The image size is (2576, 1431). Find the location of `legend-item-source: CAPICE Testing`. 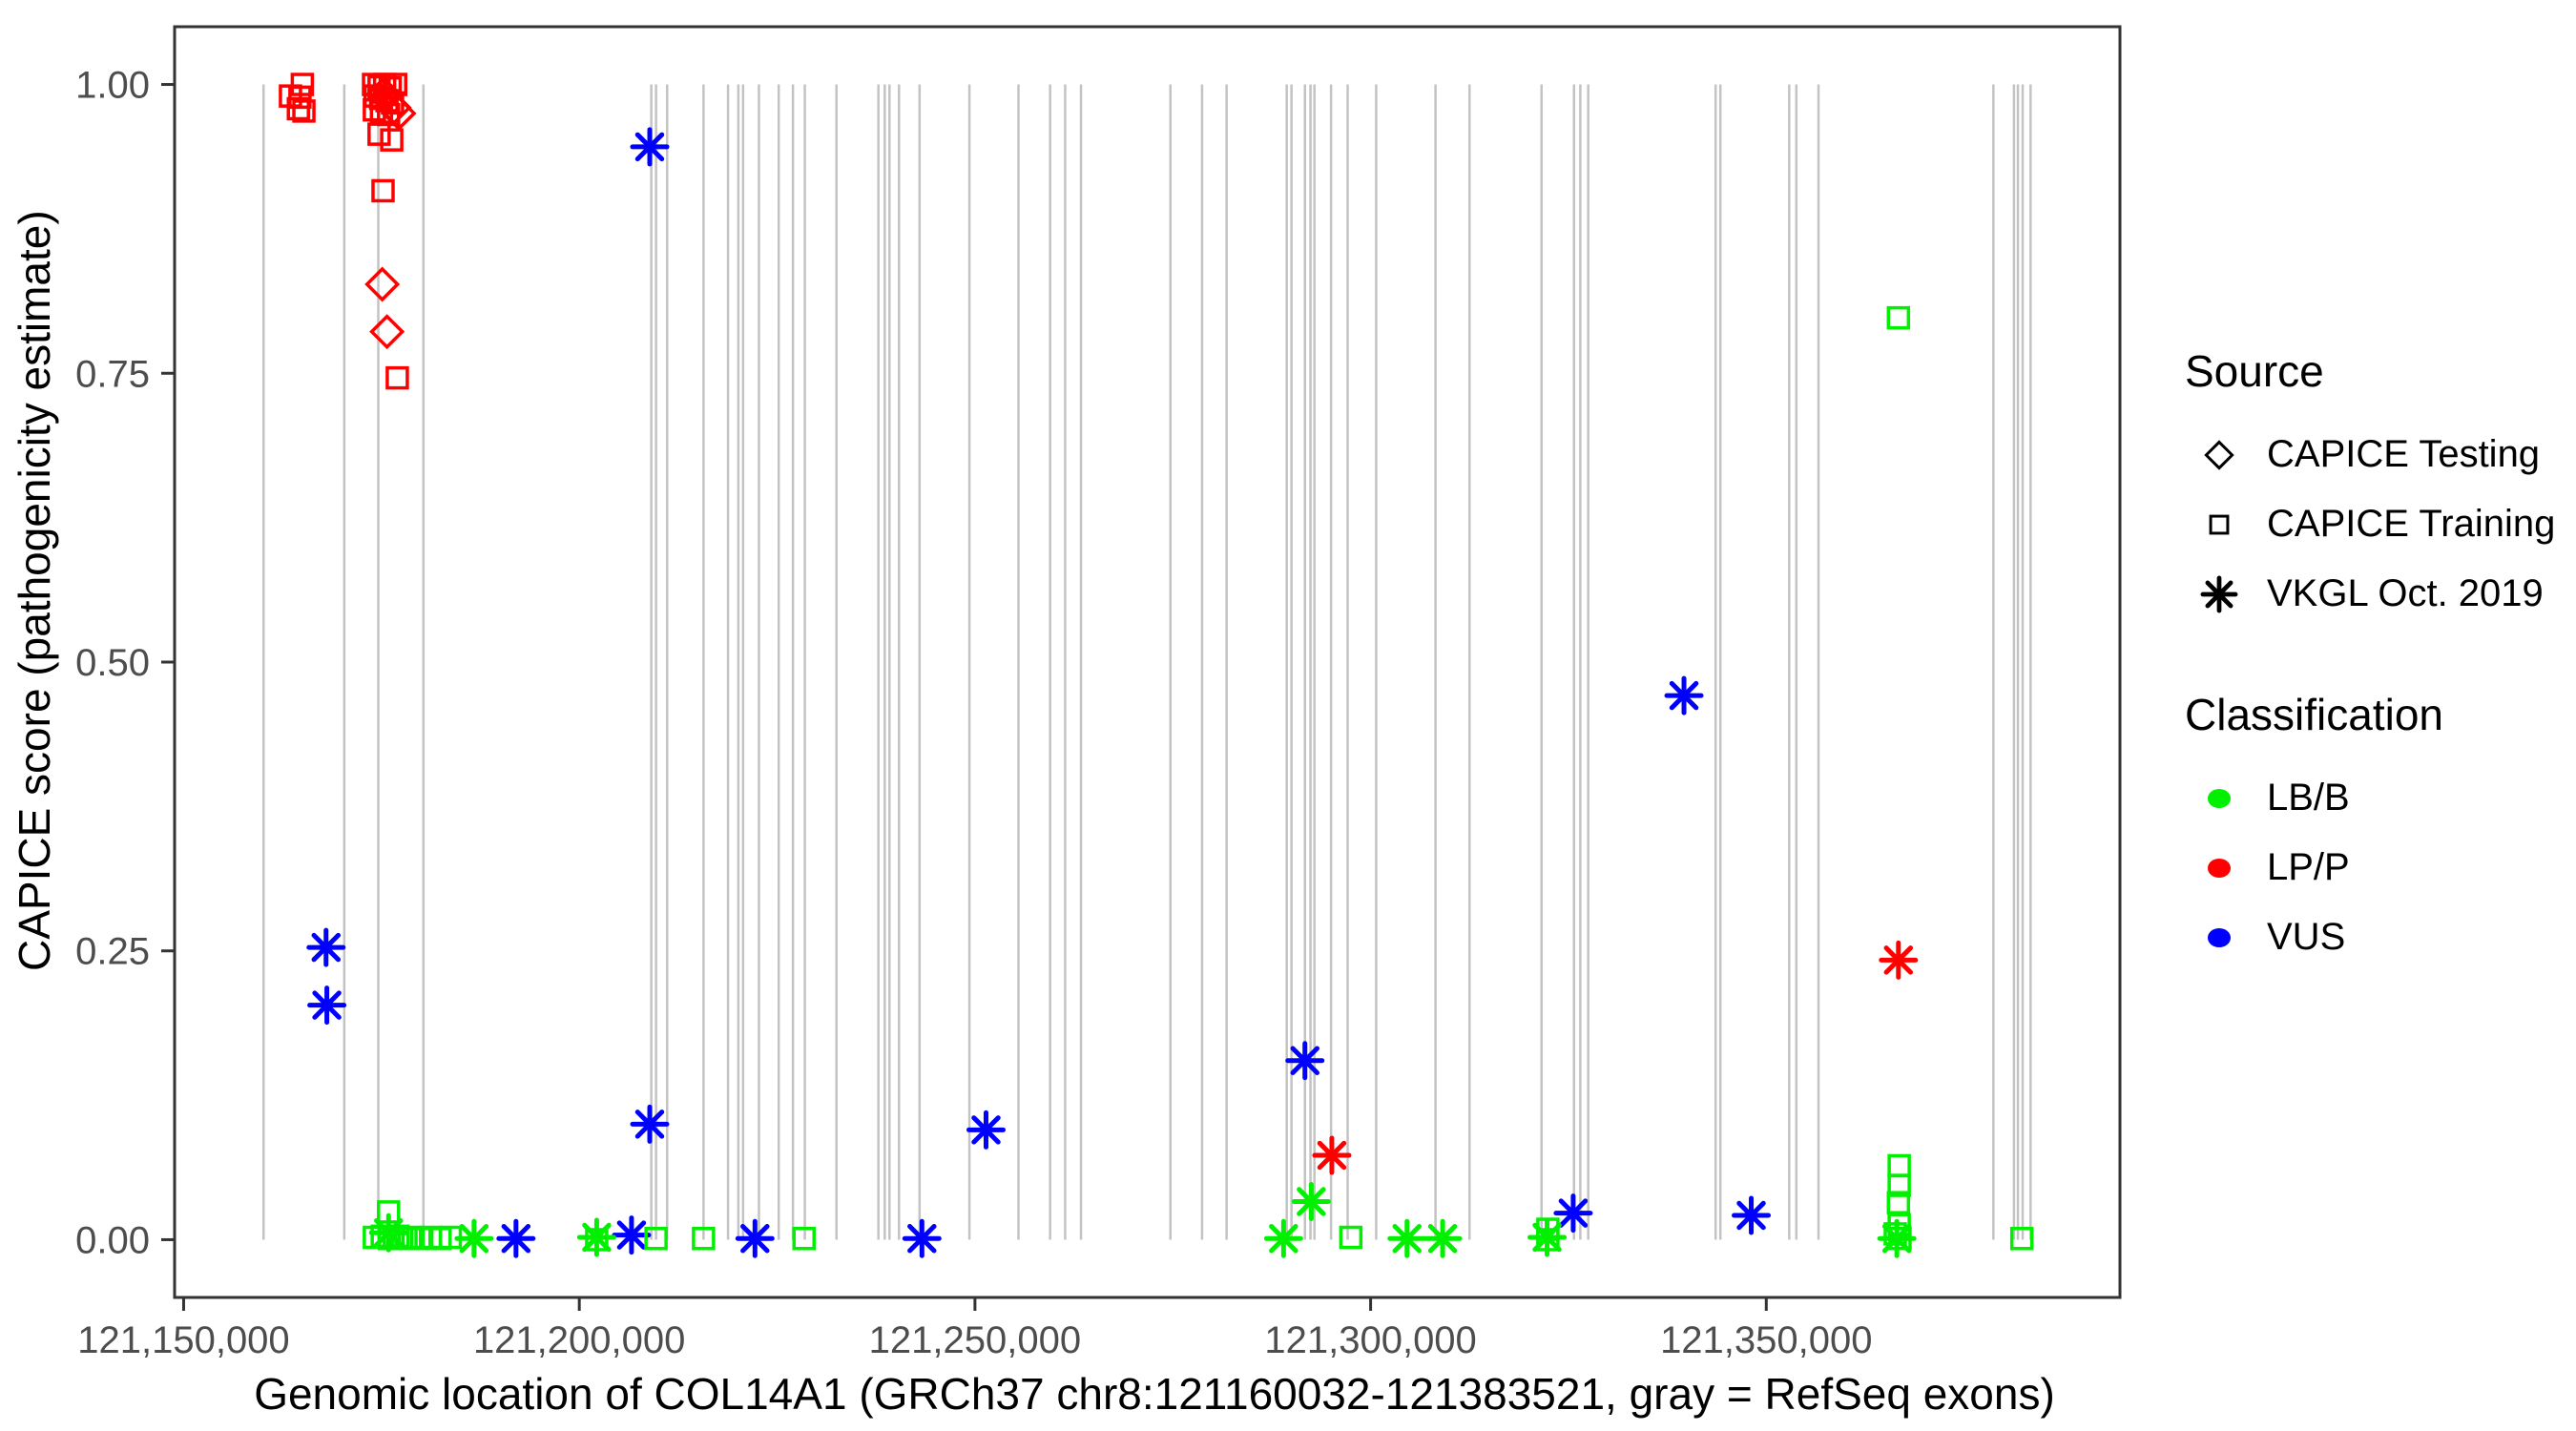

legend-item-source: CAPICE Testing is located at coordinates (2370, 454).